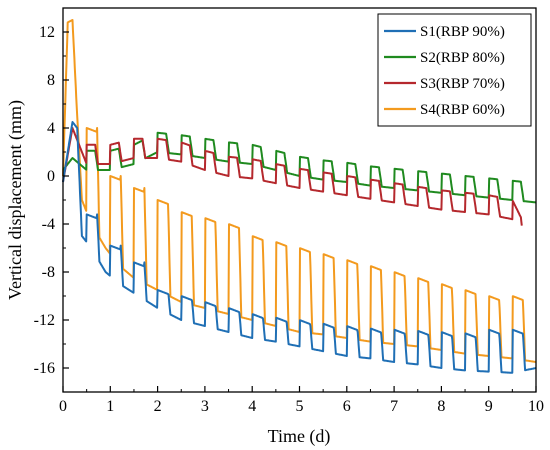 This screenshot has height=450, width=550. I want to click on x-tick-label: 2, so click(158, 406).